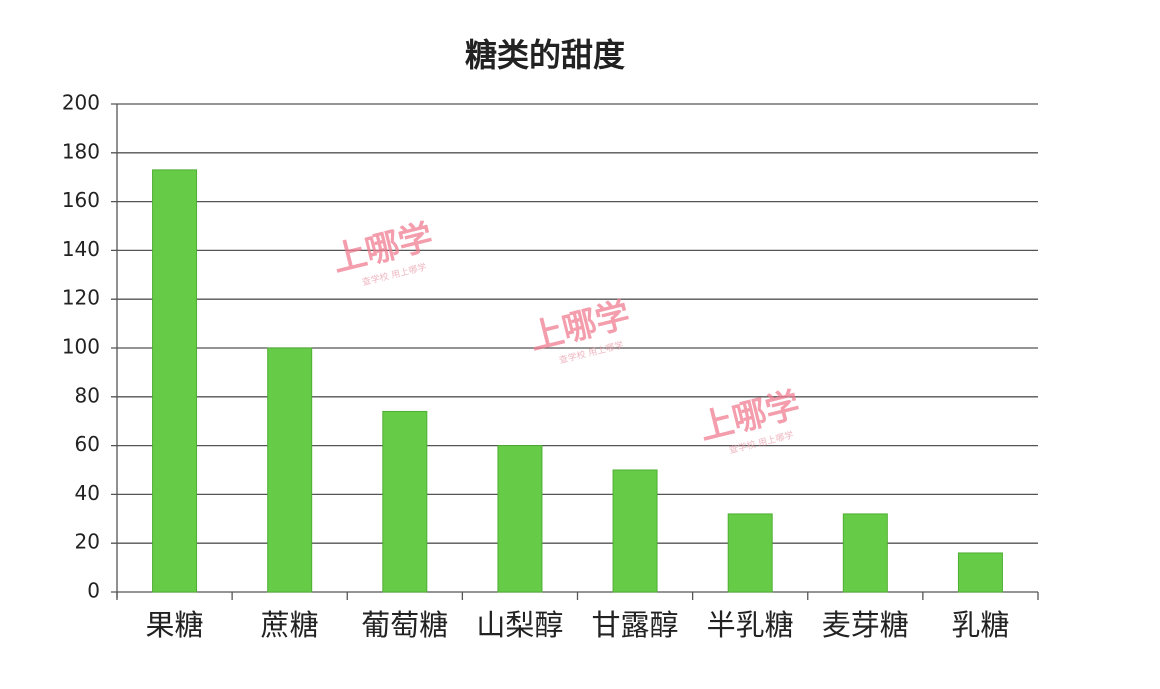 This screenshot has width=1160, height=689. What do you see at coordinates (87, 444) in the screenshot?
I see `y-tick-label: 60` at bounding box center [87, 444].